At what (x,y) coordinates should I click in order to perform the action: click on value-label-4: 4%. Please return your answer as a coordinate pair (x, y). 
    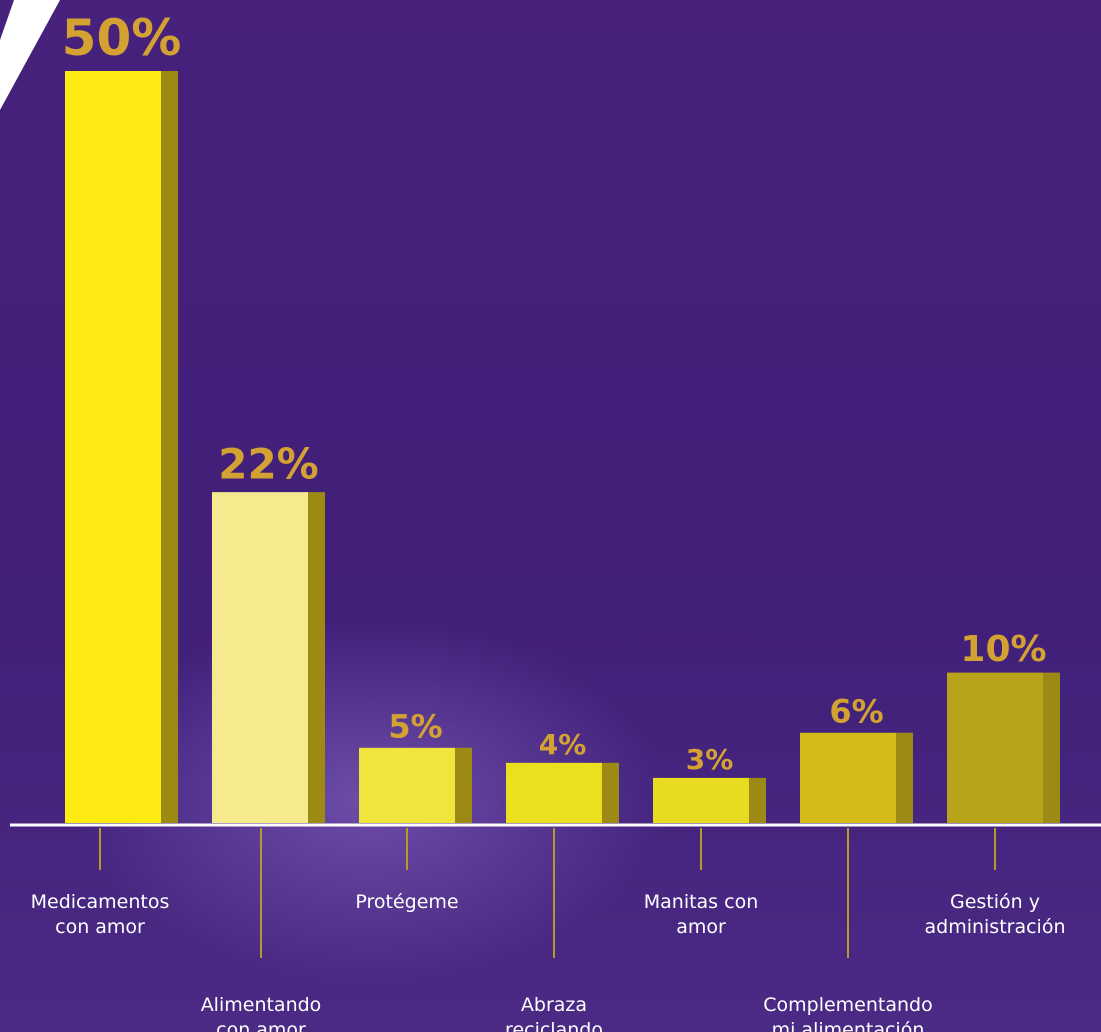
    Looking at the image, I should click on (563, 744).